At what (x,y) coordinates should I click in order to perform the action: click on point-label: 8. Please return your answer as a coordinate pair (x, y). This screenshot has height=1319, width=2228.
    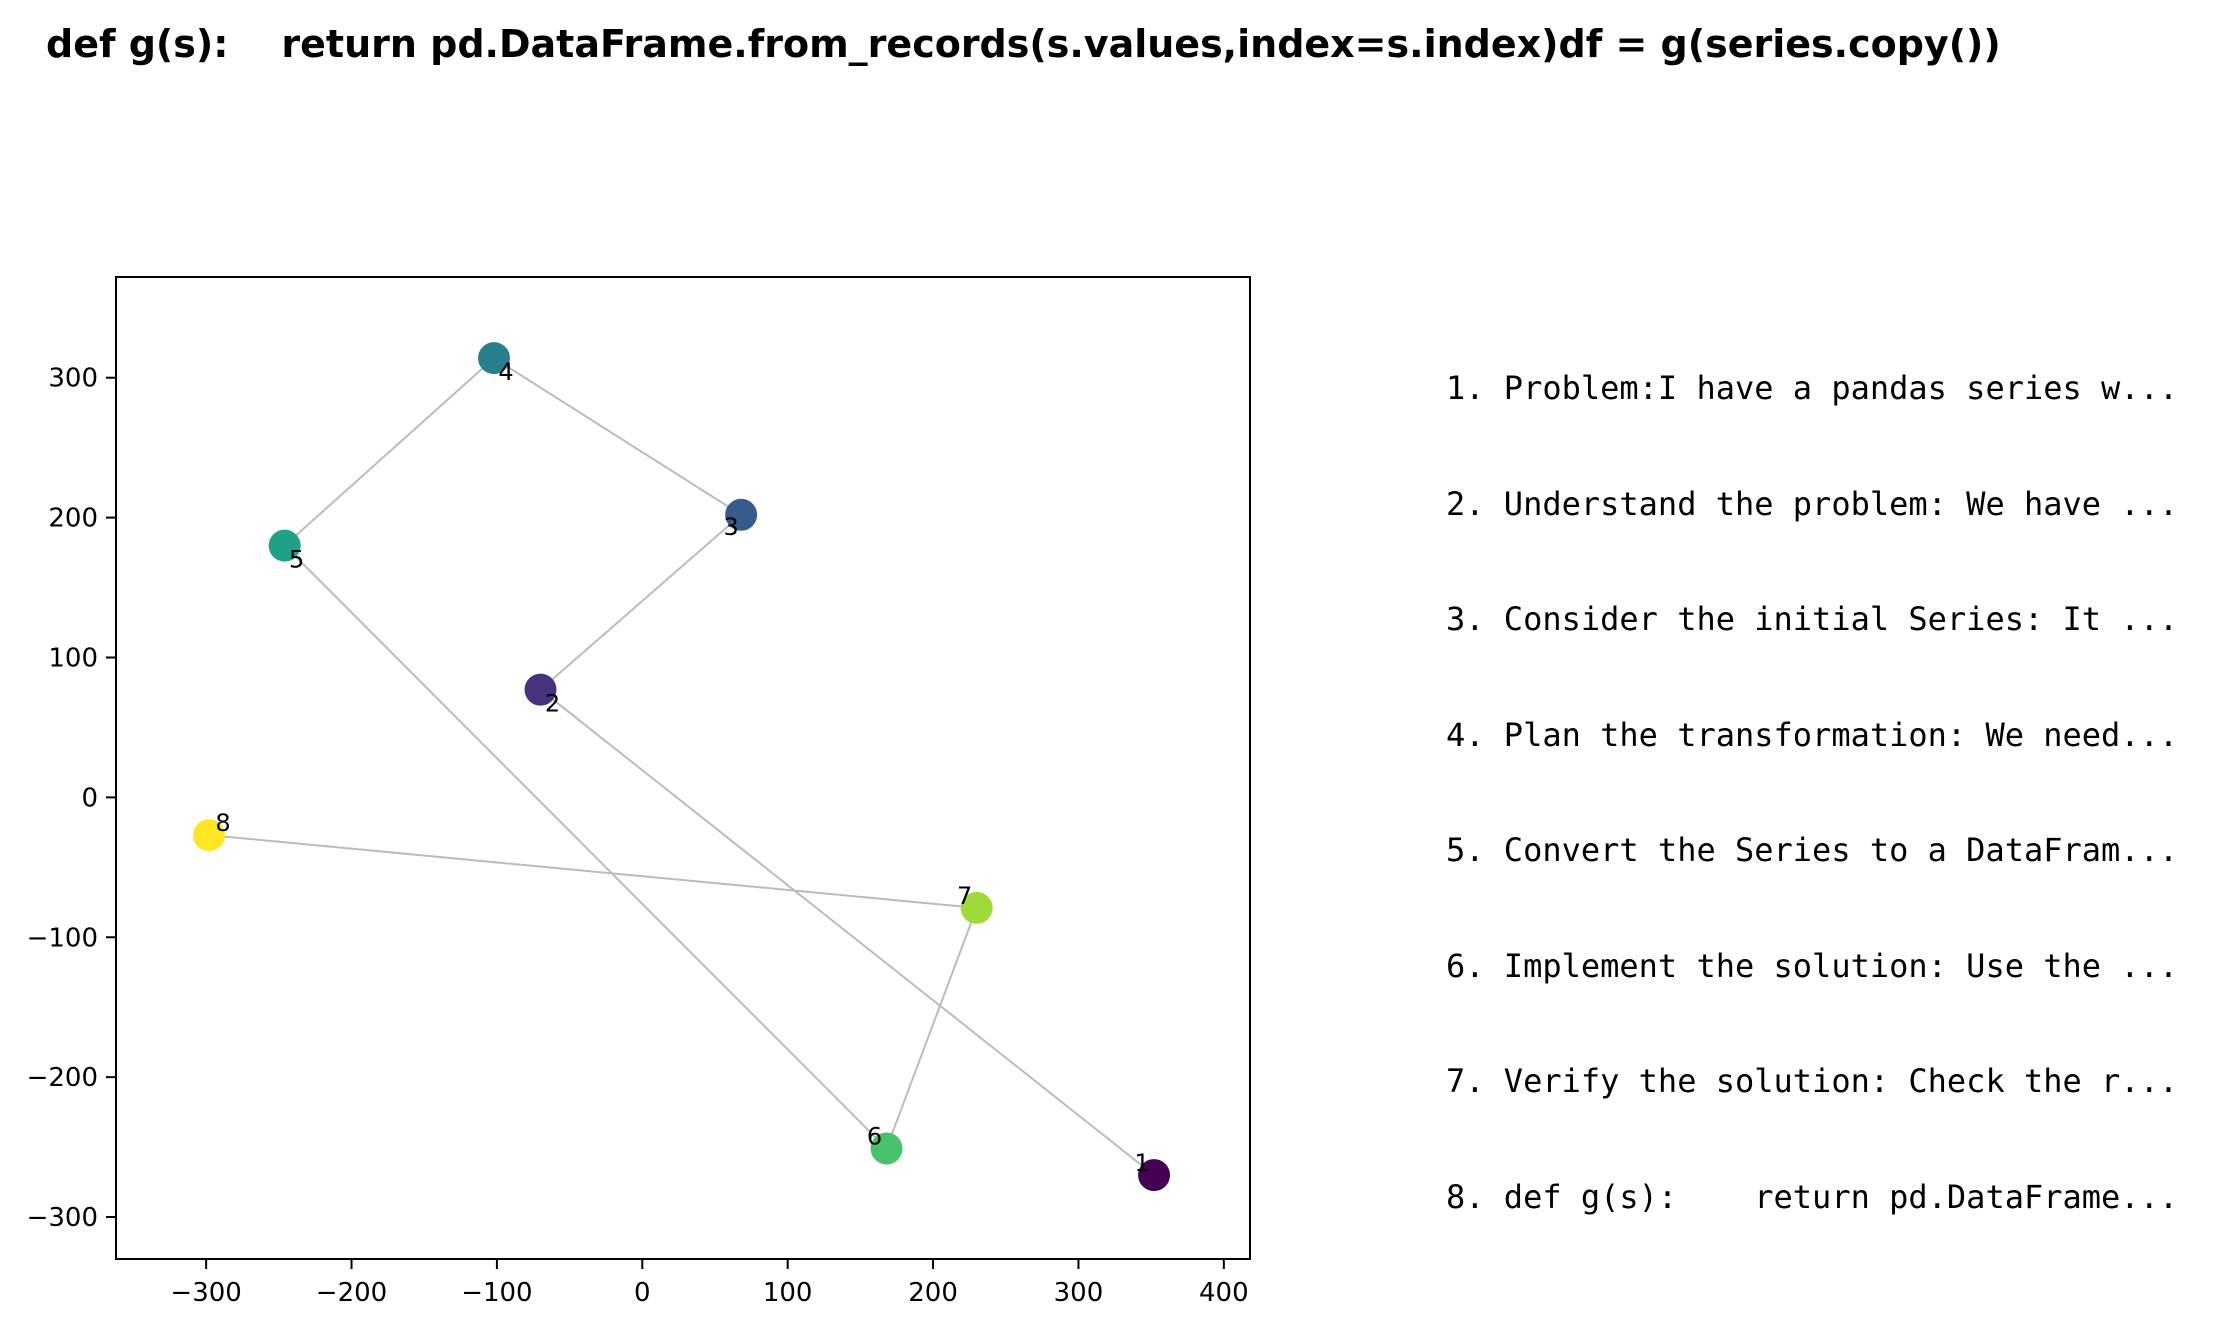
    Looking at the image, I should click on (222, 823).